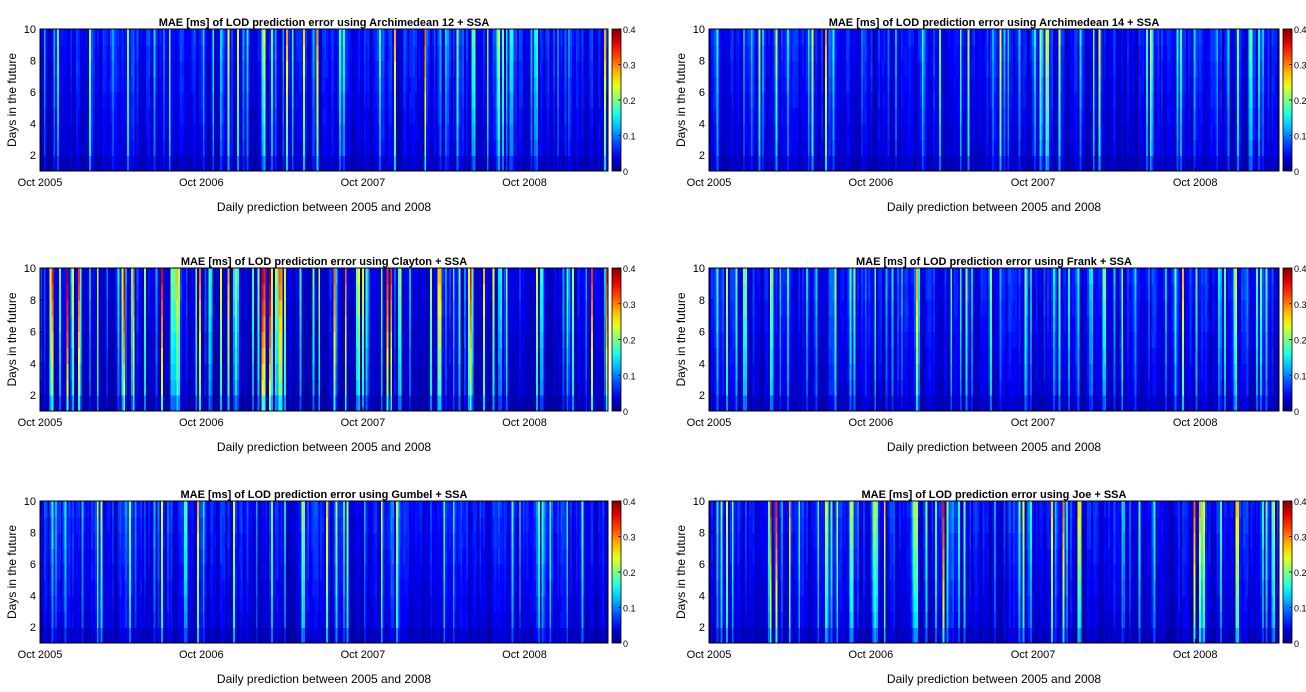 This screenshot has width=1306, height=692. Describe the element at coordinates (33, 125) in the screenshot. I see `y-tick-label: 4` at that location.